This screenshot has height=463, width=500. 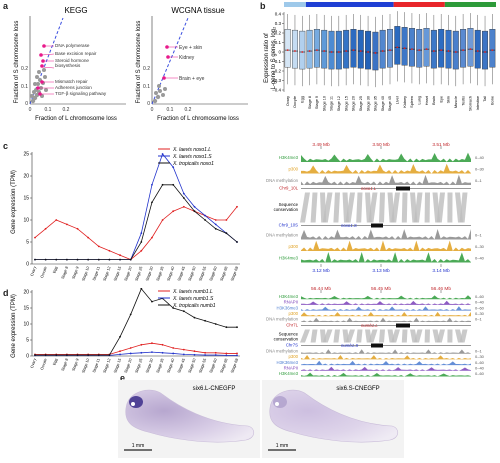 What do you see at coordinates (138, 446) in the screenshot?
I see `scale-bar-left: 1 mm` at bounding box center [138, 446].